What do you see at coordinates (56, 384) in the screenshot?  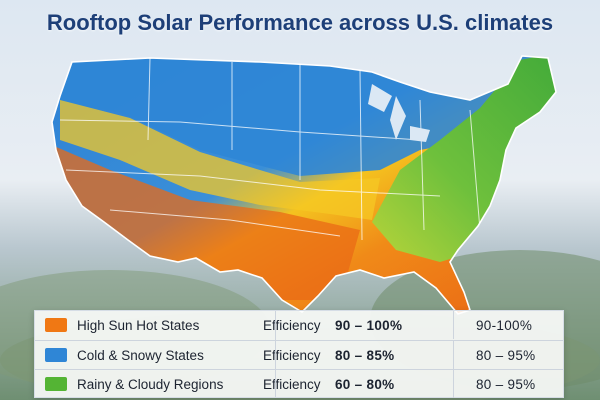 I see `swatch-rainy` at bounding box center [56, 384].